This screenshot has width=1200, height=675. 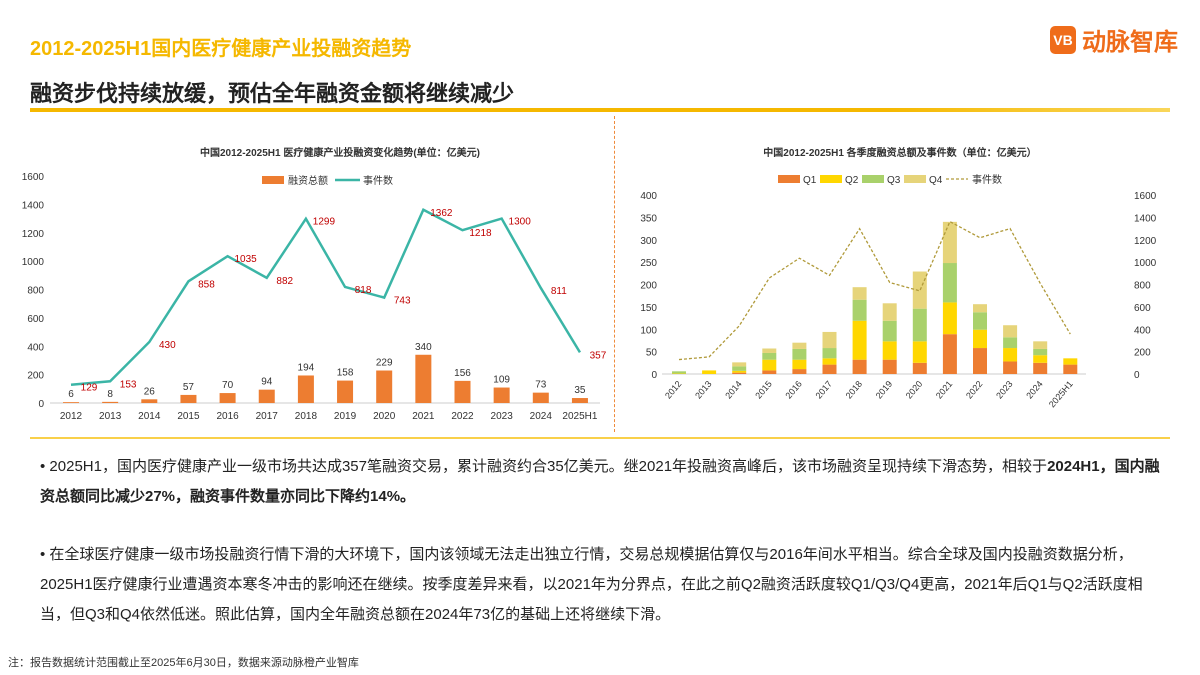 What do you see at coordinates (272, 93) in the screenshot?
I see `slide-subtitle: 融资步伐持续放缓，预估全年融资金额将继续减少` at bounding box center [272, 93].